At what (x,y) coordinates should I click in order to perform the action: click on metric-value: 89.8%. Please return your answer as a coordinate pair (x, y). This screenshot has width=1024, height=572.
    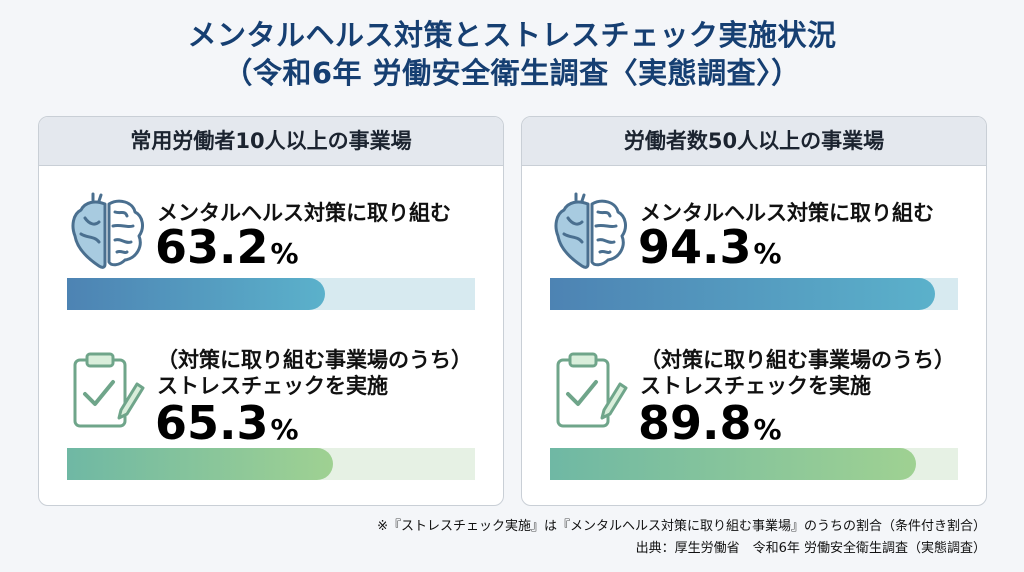
    Looking at the image, I should click on (710, 426).